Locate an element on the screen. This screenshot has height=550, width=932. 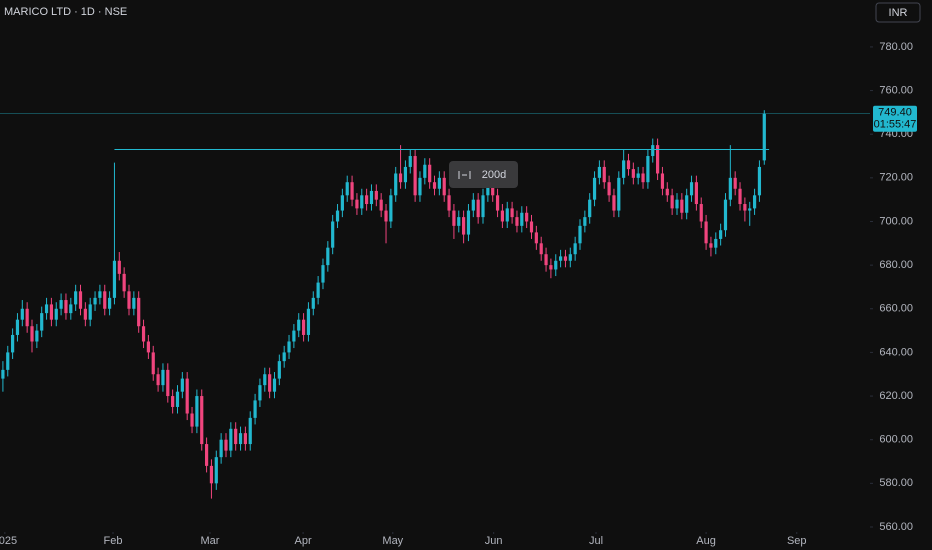
x-tick-label: Aug is located at coordinates (706, 541).